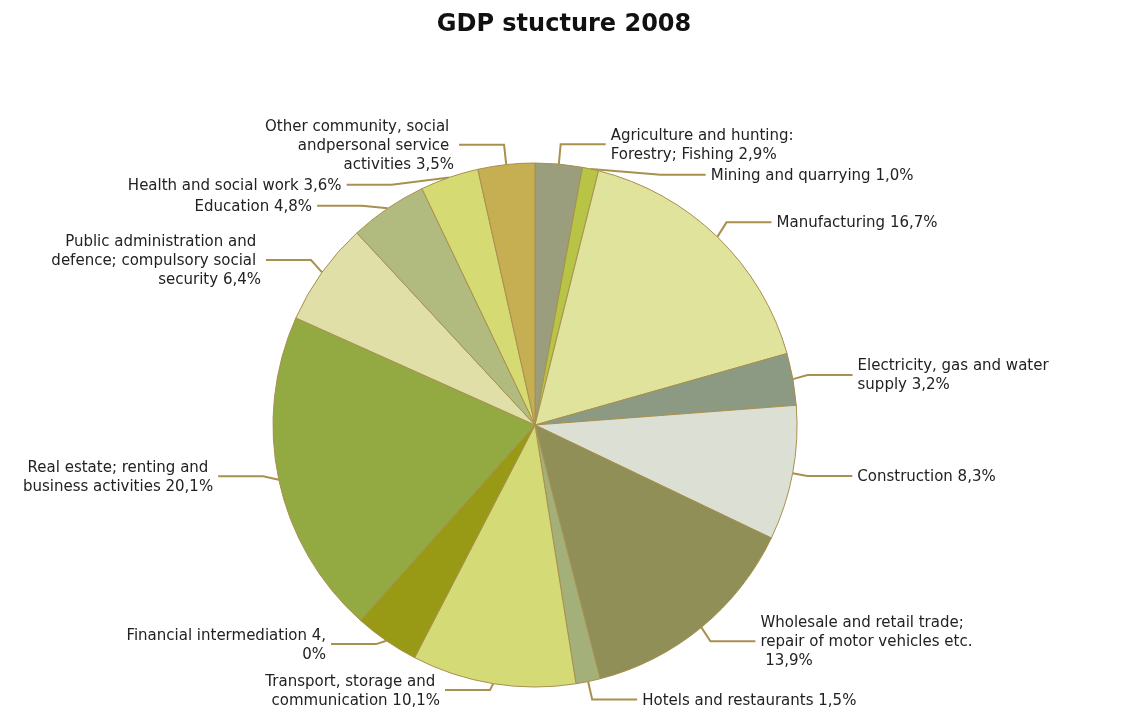  Describe the element at coordinates (564, 23) in the screenshot. I see `chart-title: GDP stucture 2008` at that location.